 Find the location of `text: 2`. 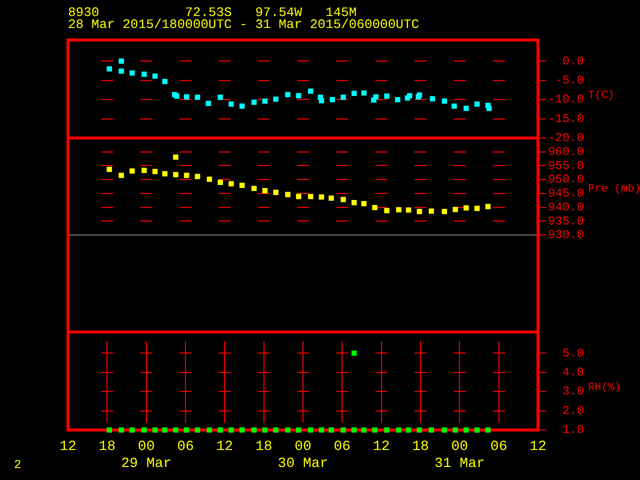

text: 2 is located at coordinates (18, 465).